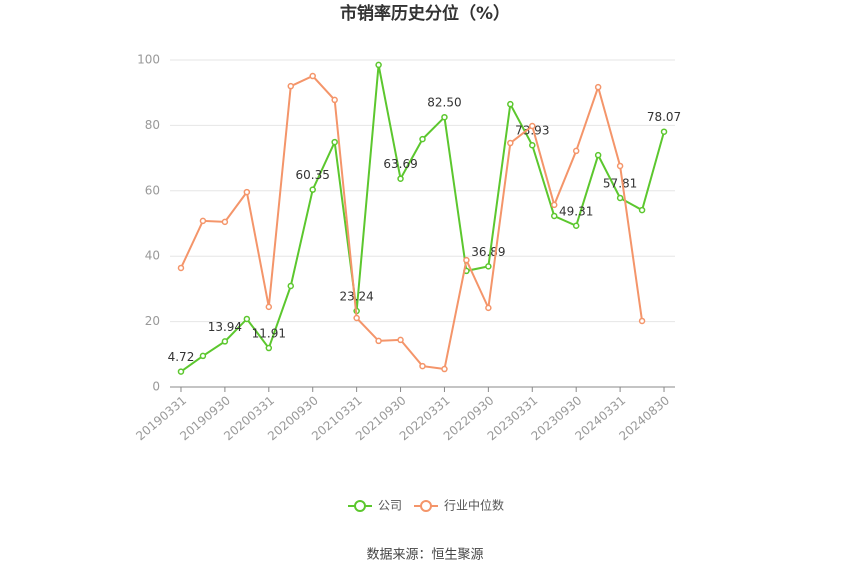 This screenshot has width=850, height=579. I want to click on legend-label: 公司, so click(390, 506).